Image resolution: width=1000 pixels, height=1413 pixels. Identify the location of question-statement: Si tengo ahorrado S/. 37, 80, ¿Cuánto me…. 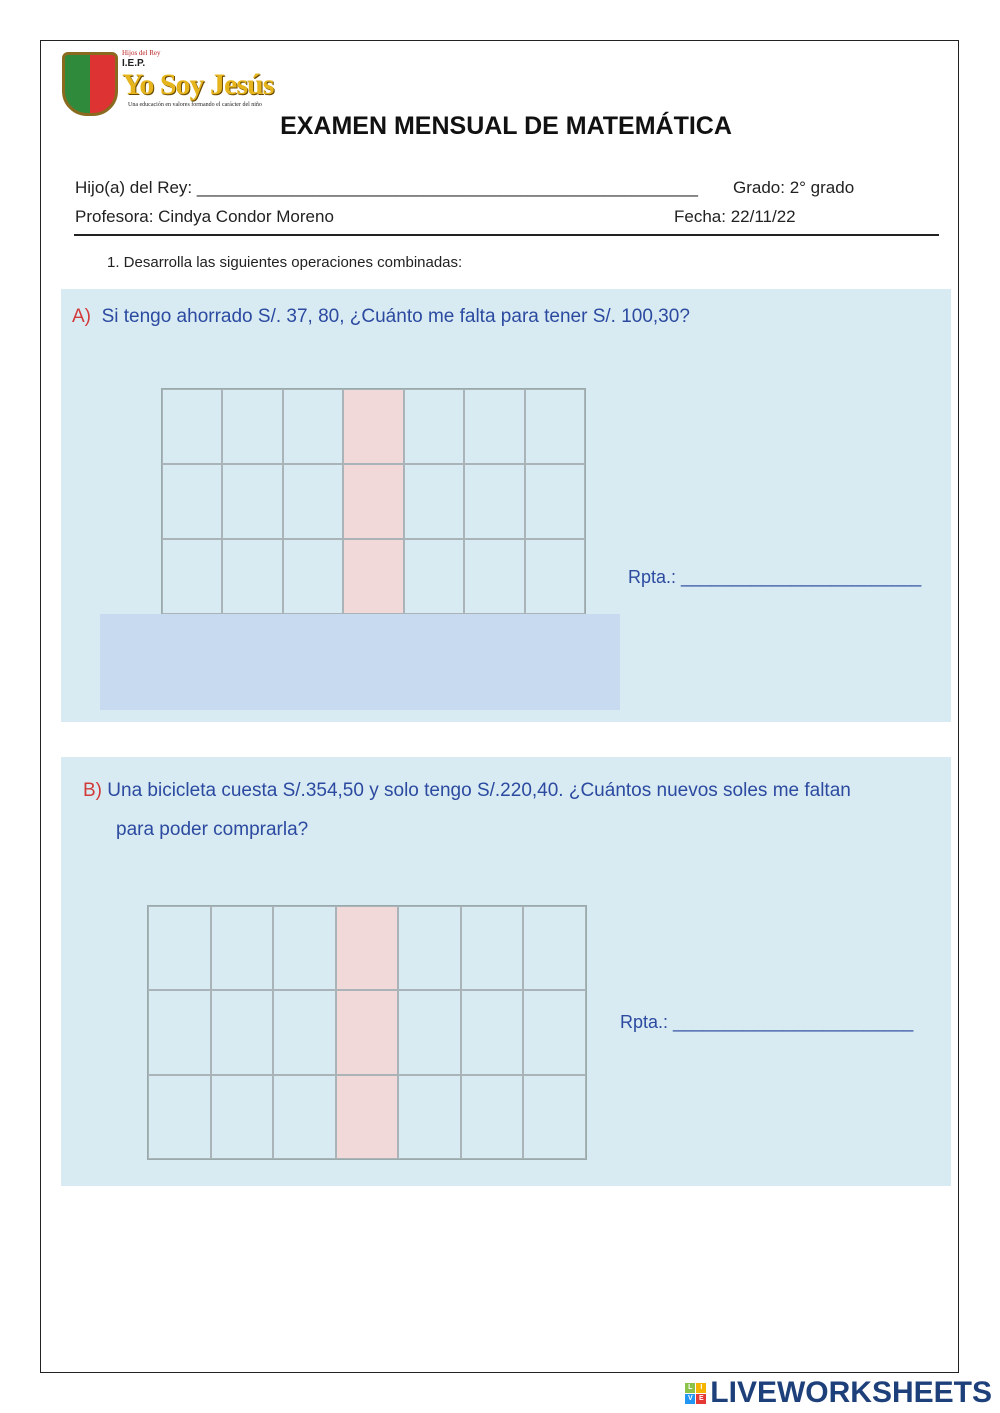
(395, 316).